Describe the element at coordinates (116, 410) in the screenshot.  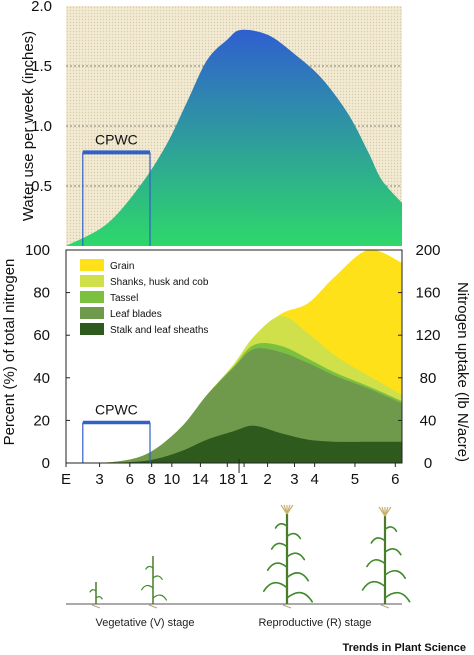
I see `nitrogen-cpwc-label: CPWC` at that location.